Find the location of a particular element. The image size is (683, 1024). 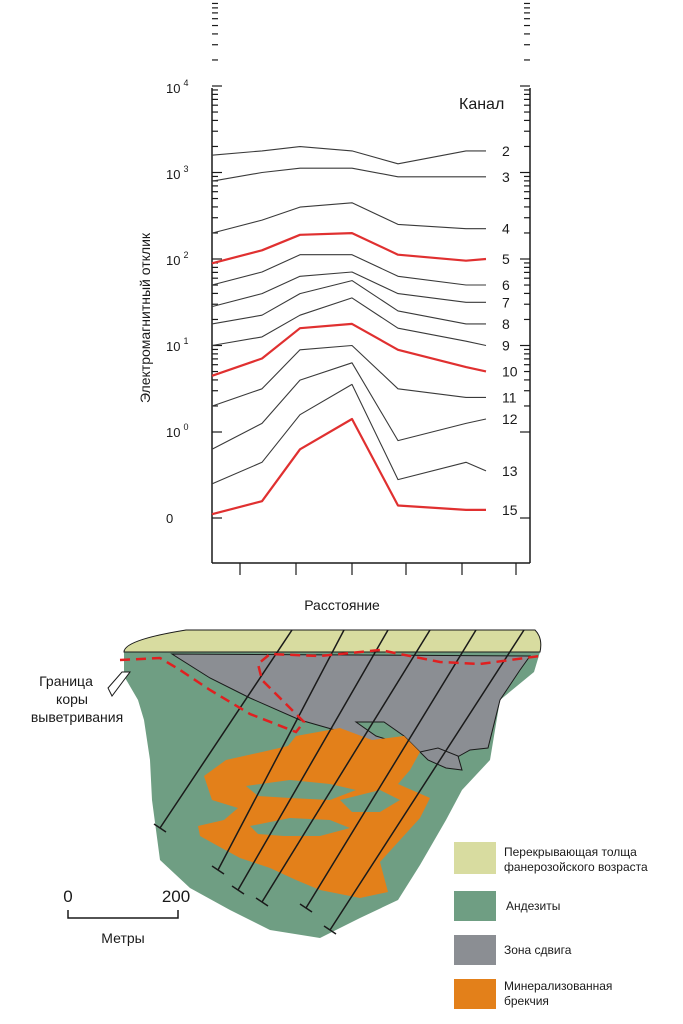

y-tick-label: 10 4 is located at coordinates (177, 87).